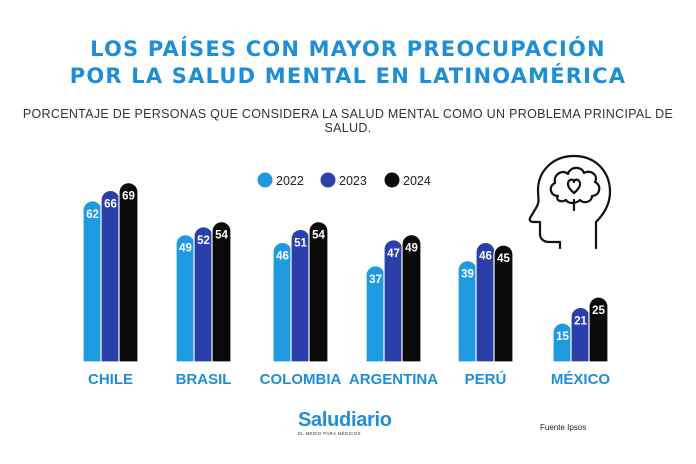 The width and height of the screenshot is (696, 464). I want to click on data-label: 39, so click(467, 275).